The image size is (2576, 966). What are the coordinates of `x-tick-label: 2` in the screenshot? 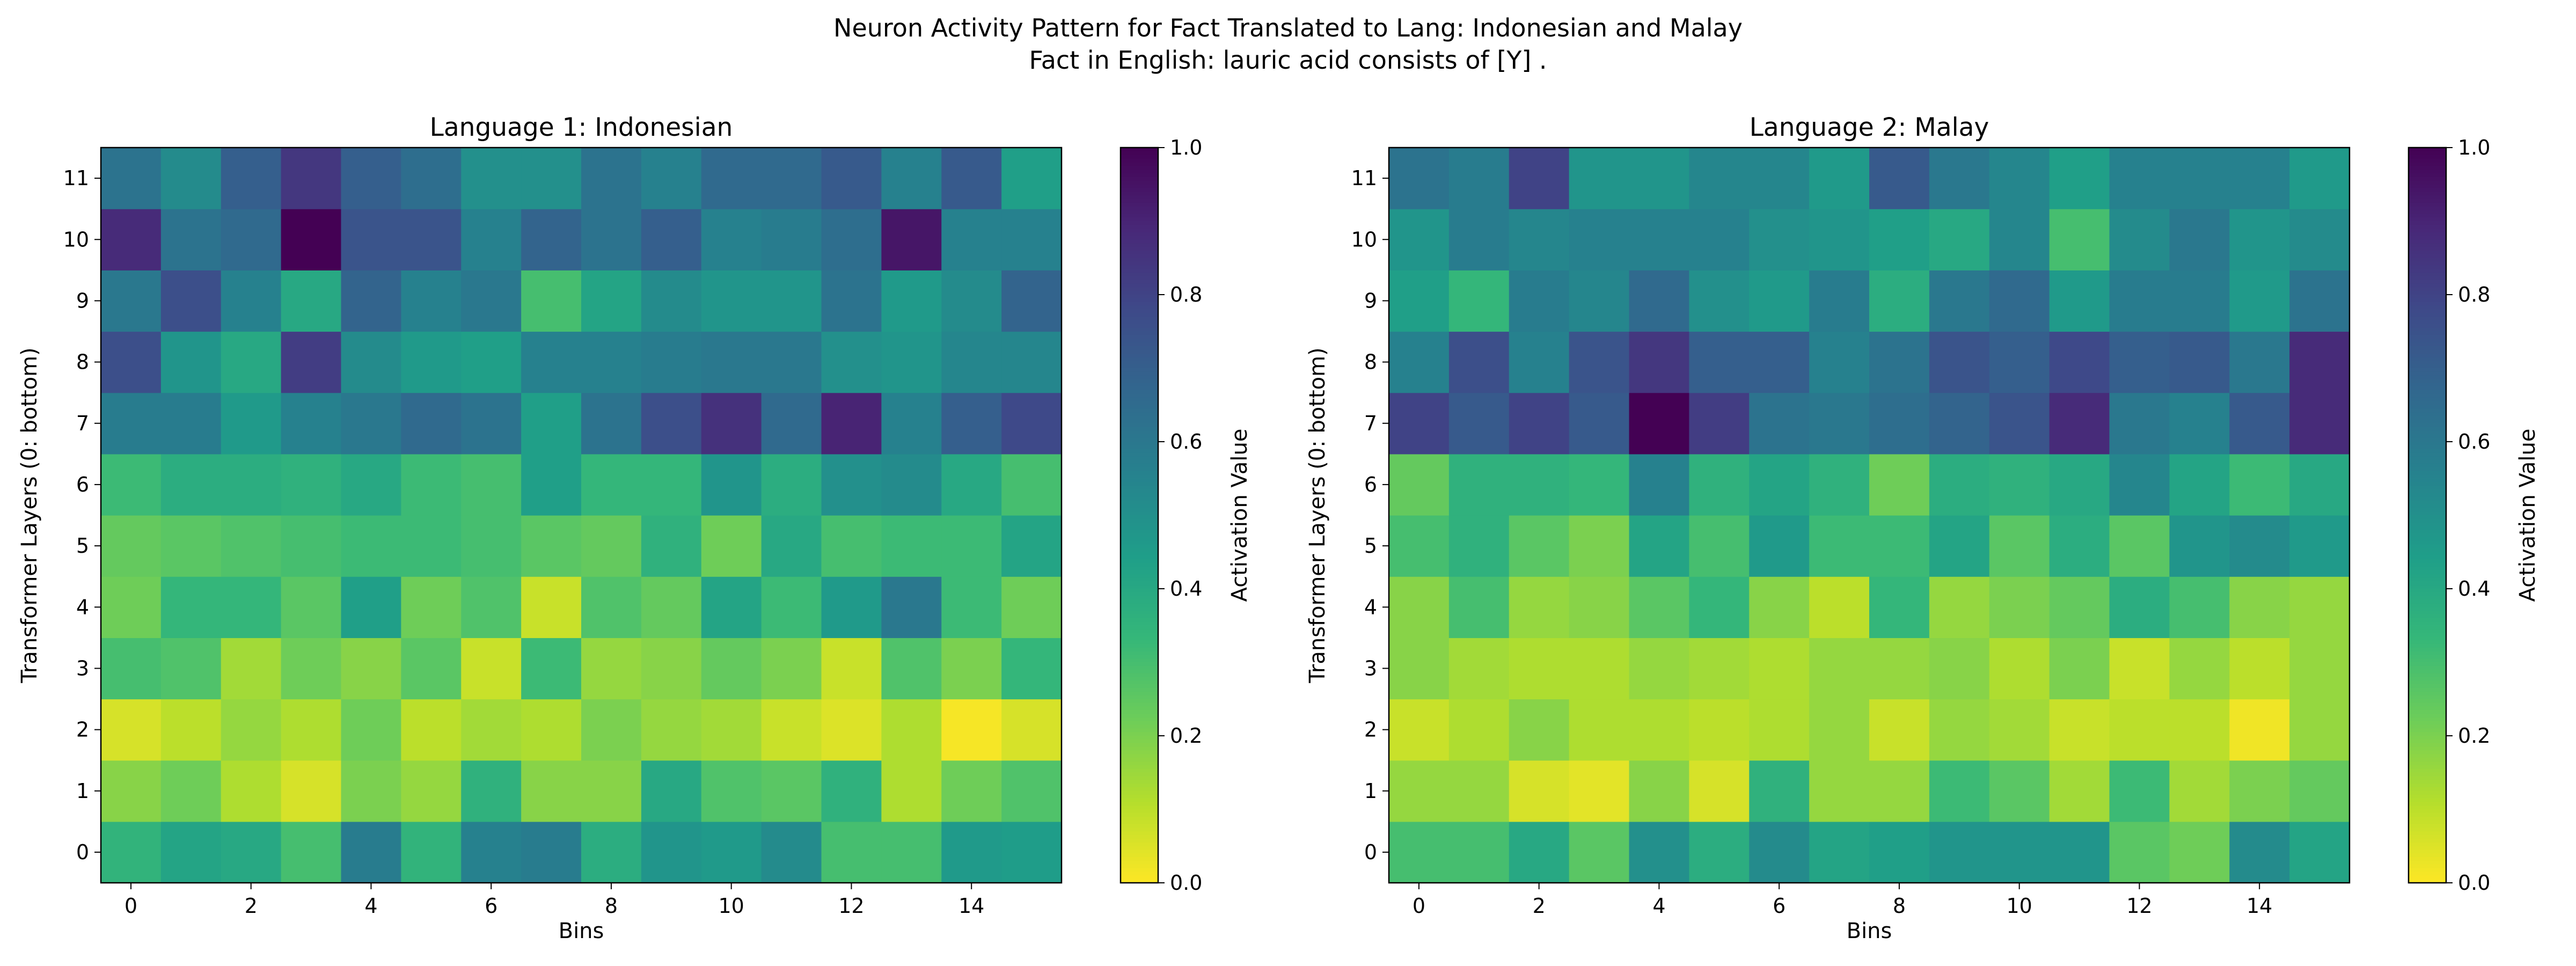 It's located at (1539, 906).